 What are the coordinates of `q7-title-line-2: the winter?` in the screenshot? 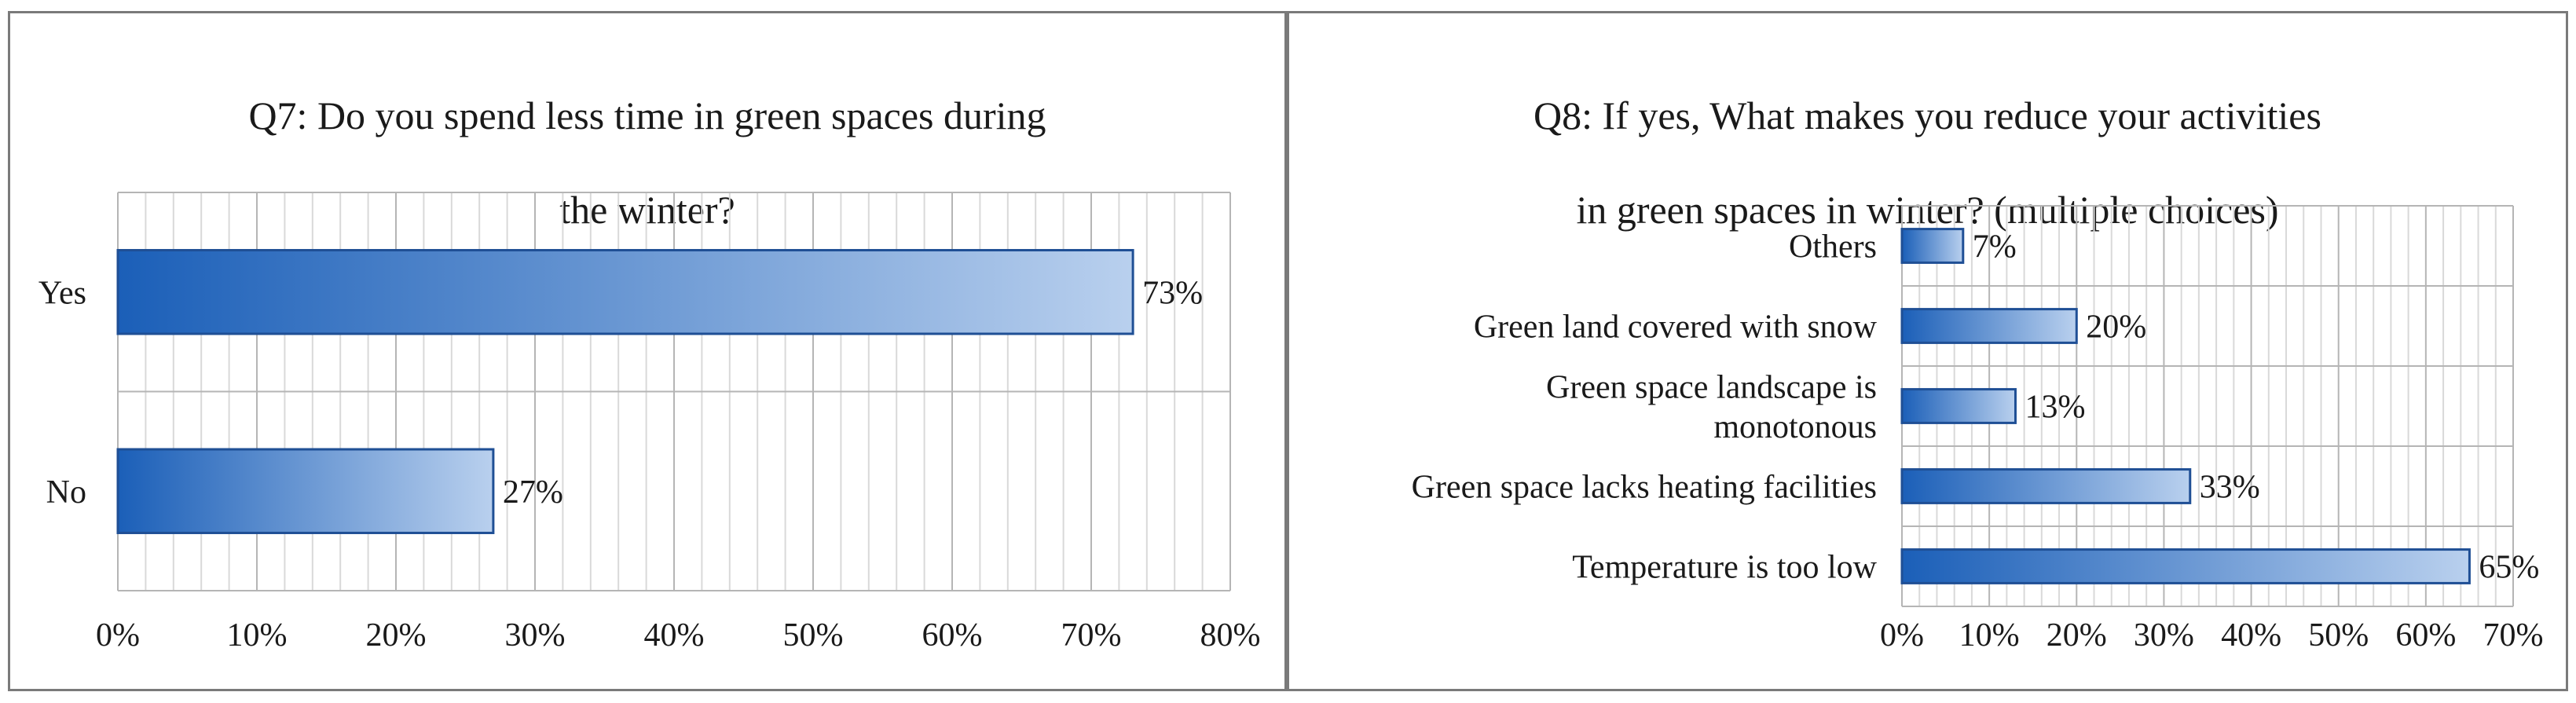 It's located at (647, 210).